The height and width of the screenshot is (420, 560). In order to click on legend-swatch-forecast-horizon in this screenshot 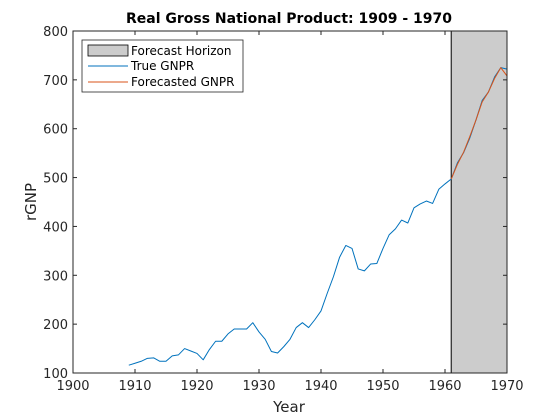, I will do `click(108, 50)`.